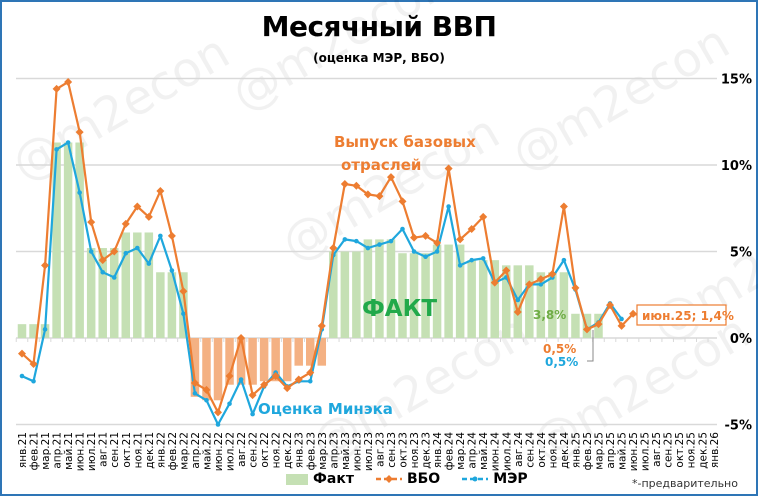 The height and width of the screenshot is (496, 758). I want to click on x-tick-label: дек.24, so click(565, 450).